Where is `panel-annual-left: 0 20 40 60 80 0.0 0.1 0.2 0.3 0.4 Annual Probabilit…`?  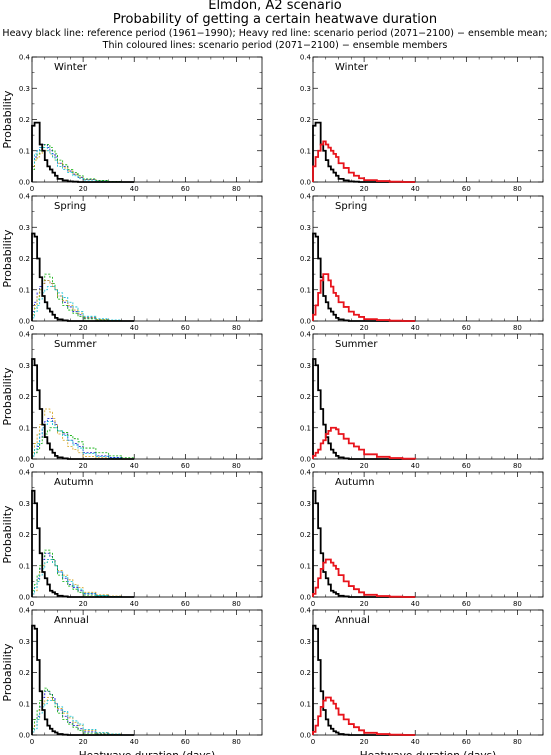 panel-annual-left: 0 20 40 60 80 0.0 0.1 0.2 0.3 0.4 Annual Probabilit… is located at coordinates (132, 681).